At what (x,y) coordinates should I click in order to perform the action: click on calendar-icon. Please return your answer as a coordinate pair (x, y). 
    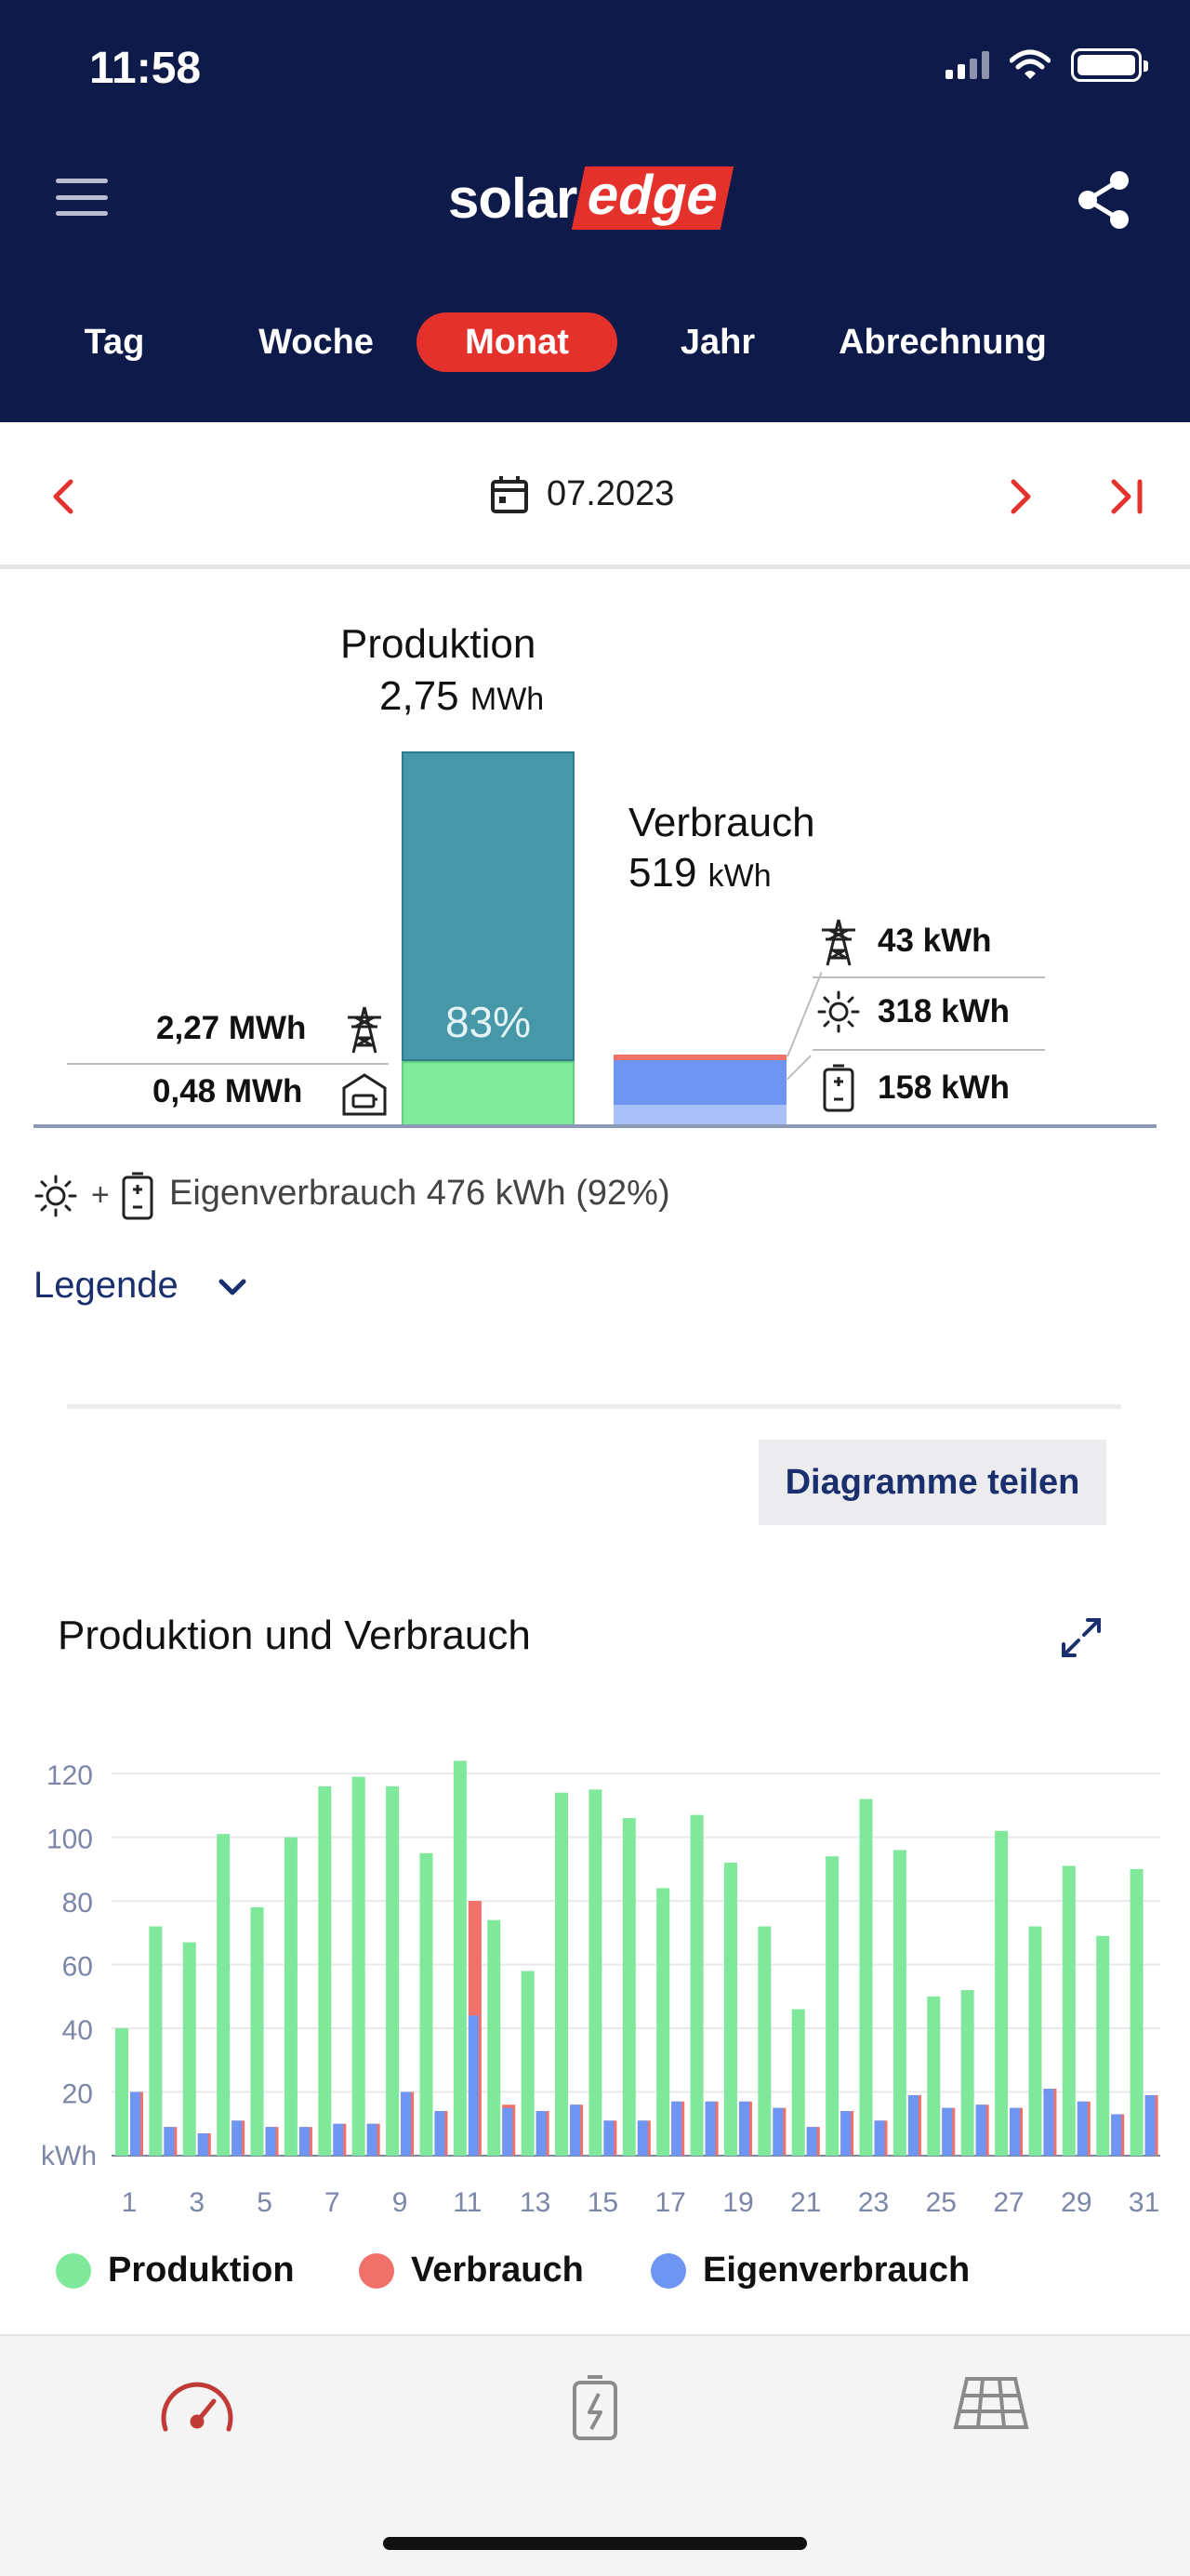
    Looking at the image, I should click on (509, 494).